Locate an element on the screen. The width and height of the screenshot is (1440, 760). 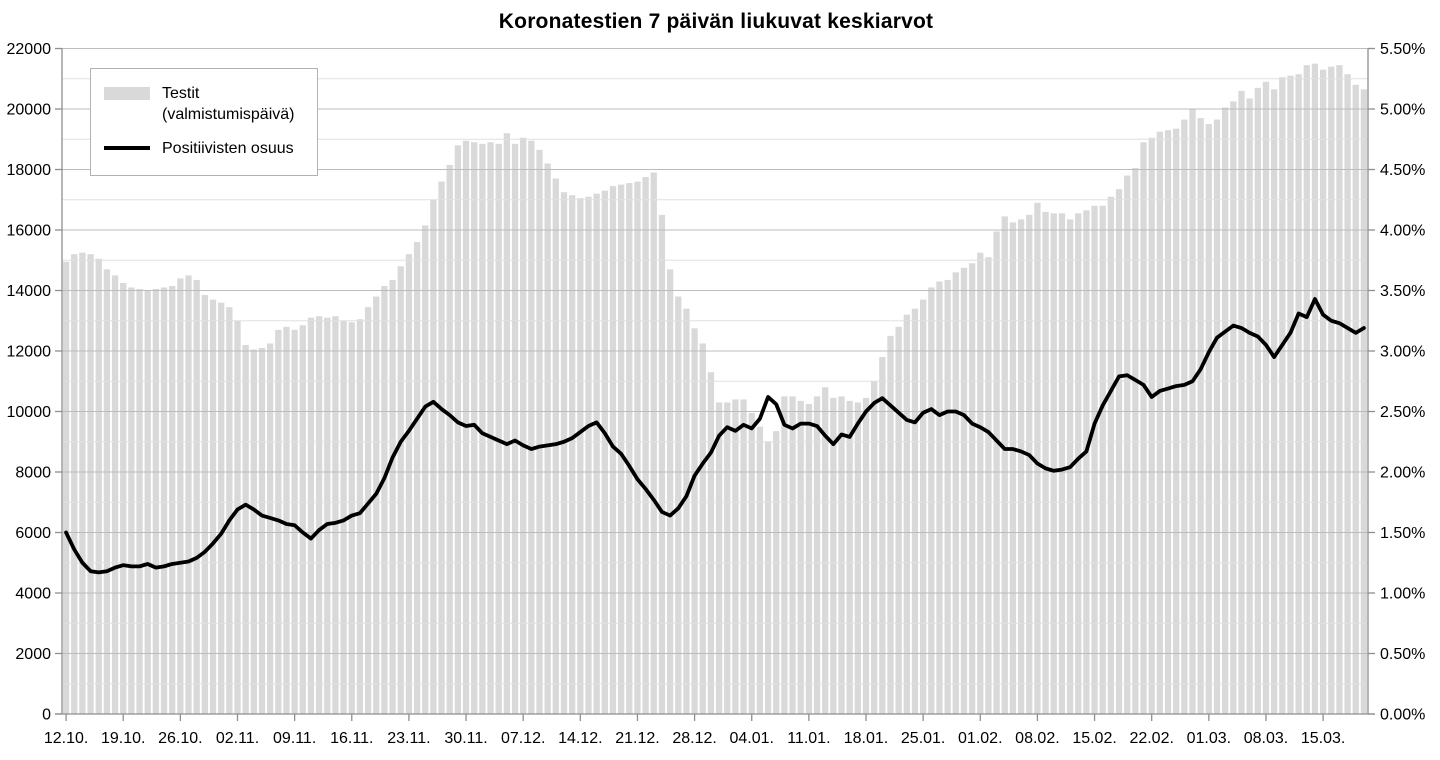
left-axis-label: 20000 is located at coordinates (29, 110).